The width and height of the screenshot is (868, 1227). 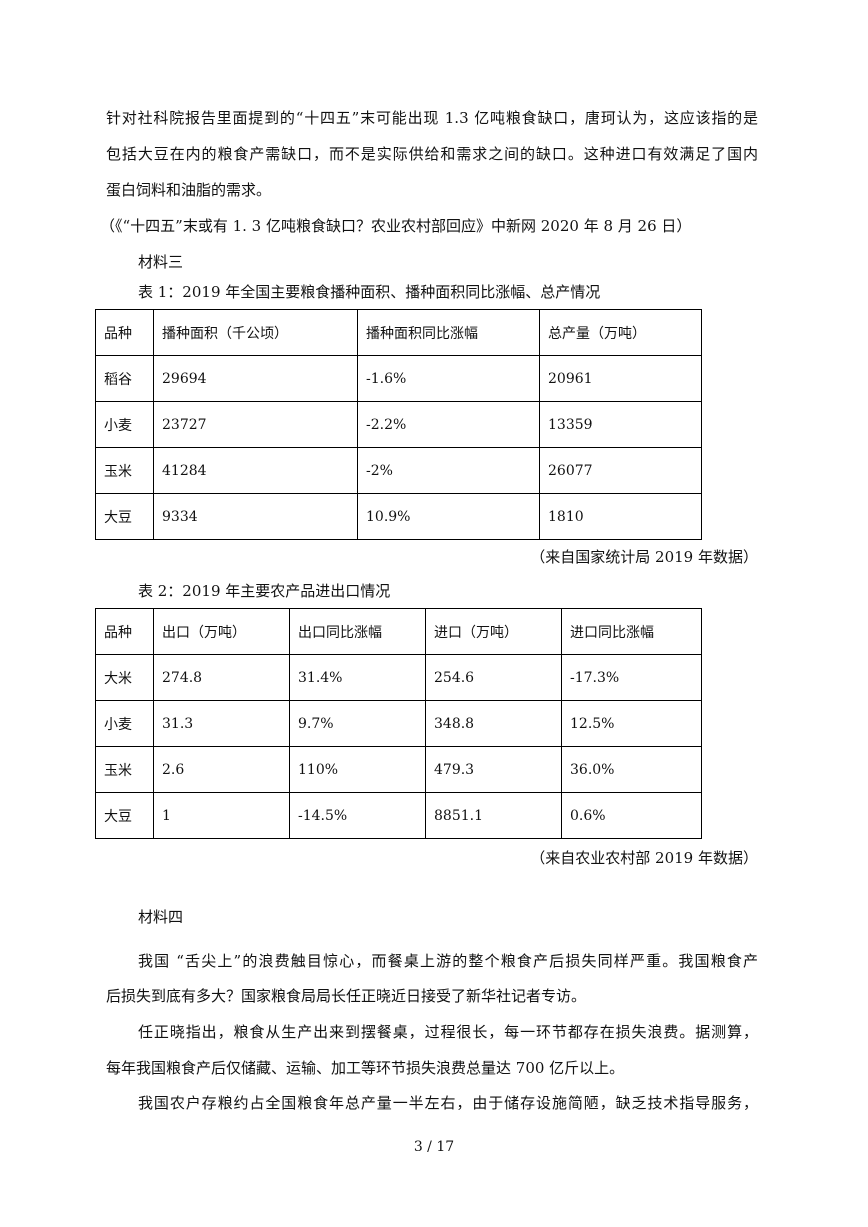 I want to click on table-row: 玉米 2.6 110% 479.3 36.0%, so click(x=398, y=769).